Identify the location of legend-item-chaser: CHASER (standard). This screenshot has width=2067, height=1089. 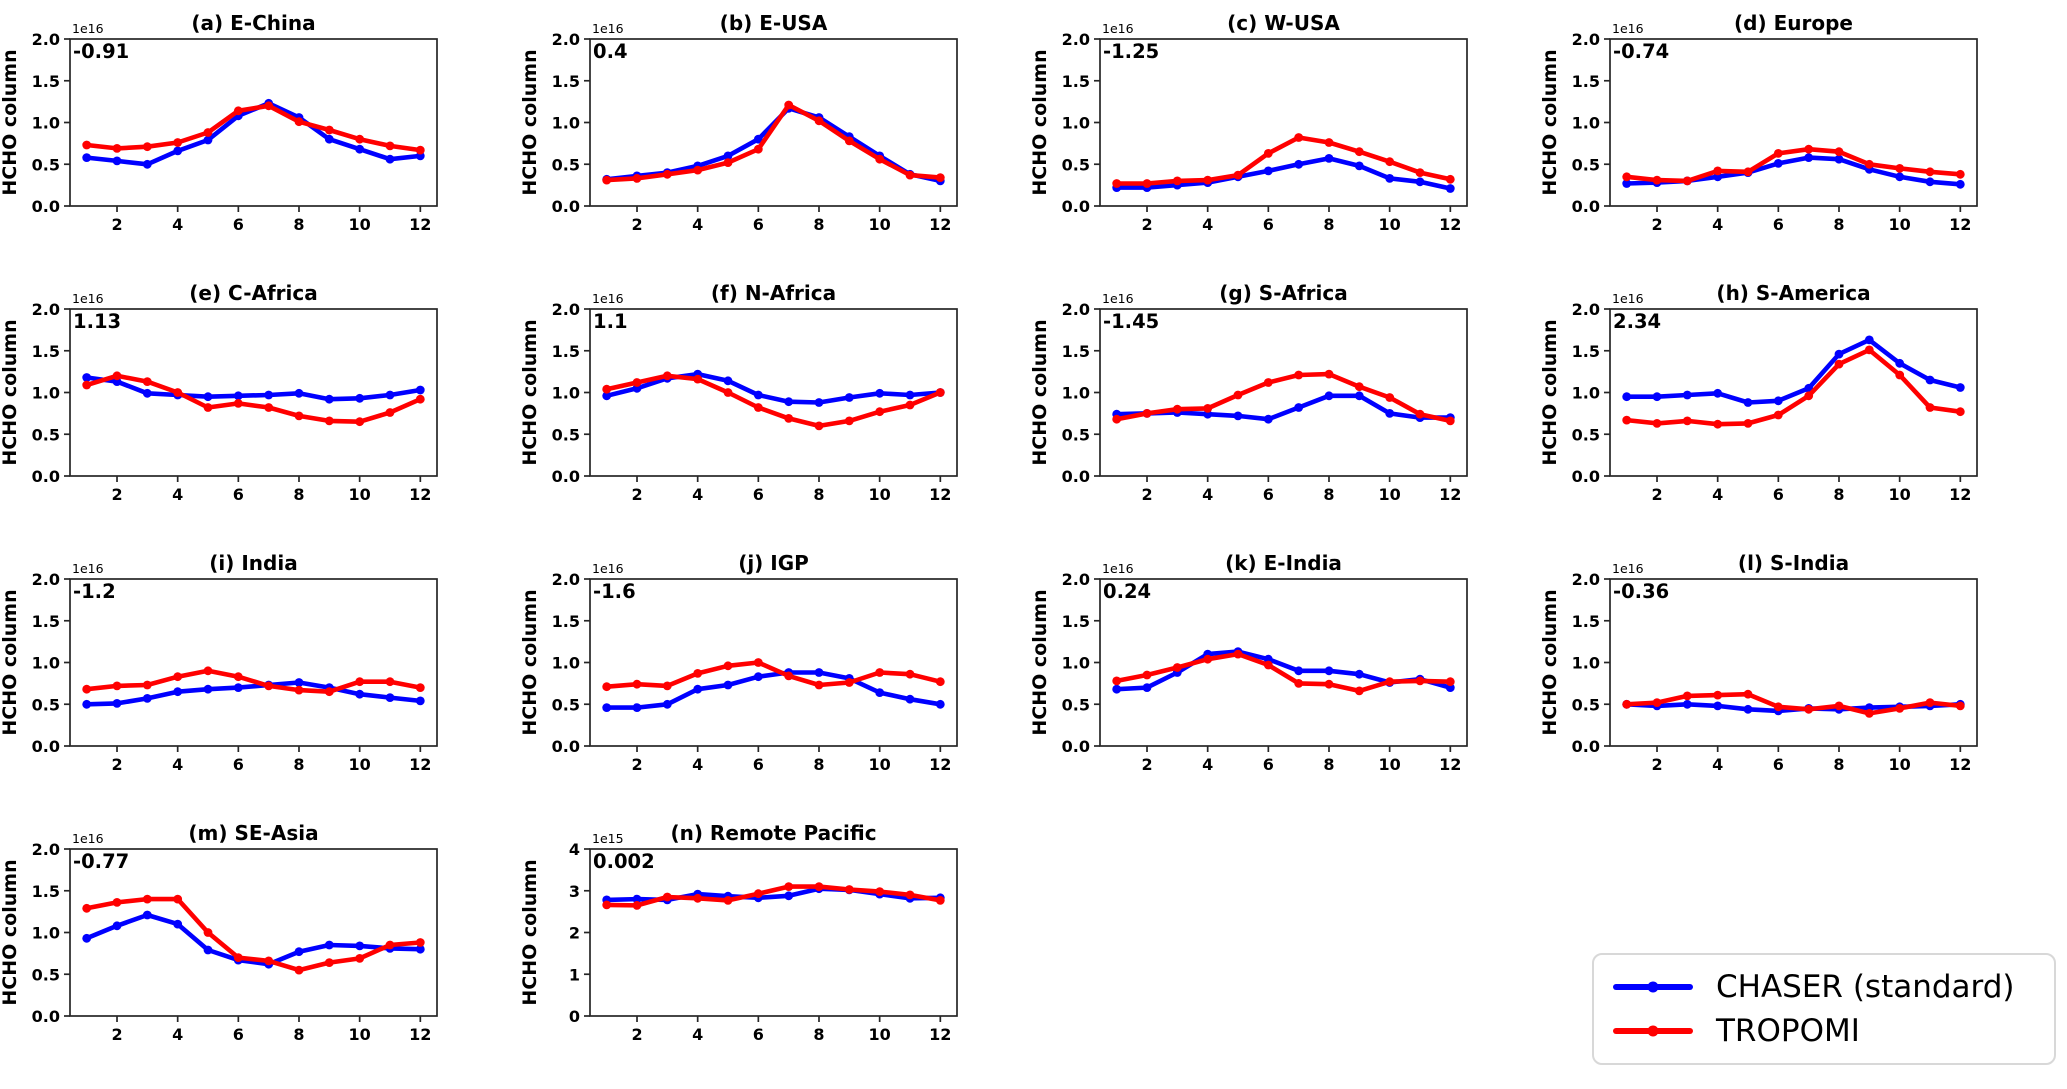
(1833, 987).